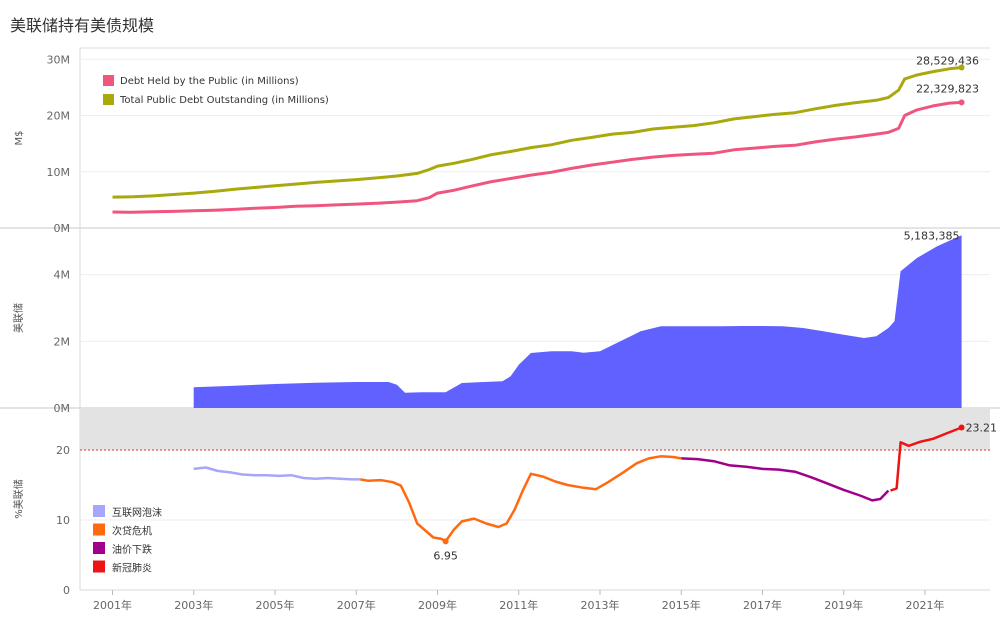 The width and height of the screenshot is (1000, 621). What do you see at coordinates (63, 450) in the screenshot?
I see `y-tick-label: 20` at bounding box center [63, 450].